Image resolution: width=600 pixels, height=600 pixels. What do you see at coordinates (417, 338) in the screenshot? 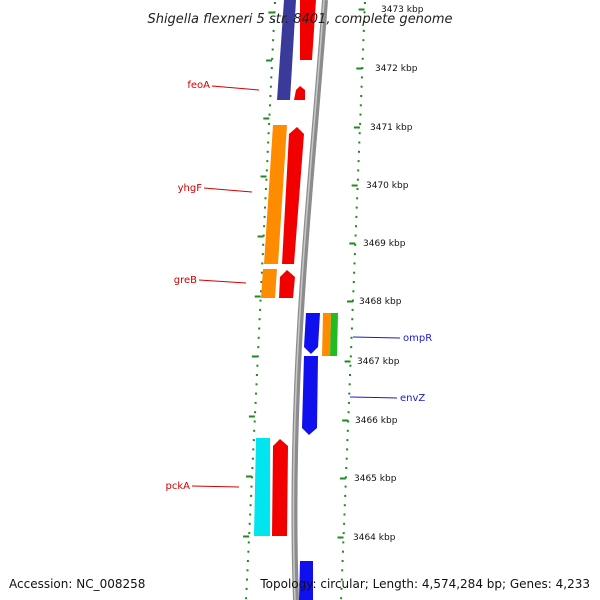
I see `gene-label-ompR: ompR` at bounding box center [417, 338].